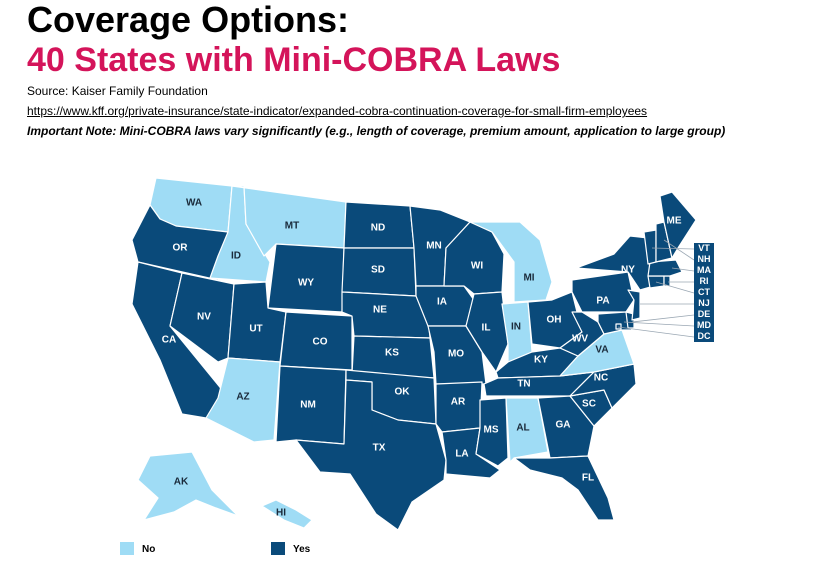  I want to click on label-MI: MI, so click(528, 278).